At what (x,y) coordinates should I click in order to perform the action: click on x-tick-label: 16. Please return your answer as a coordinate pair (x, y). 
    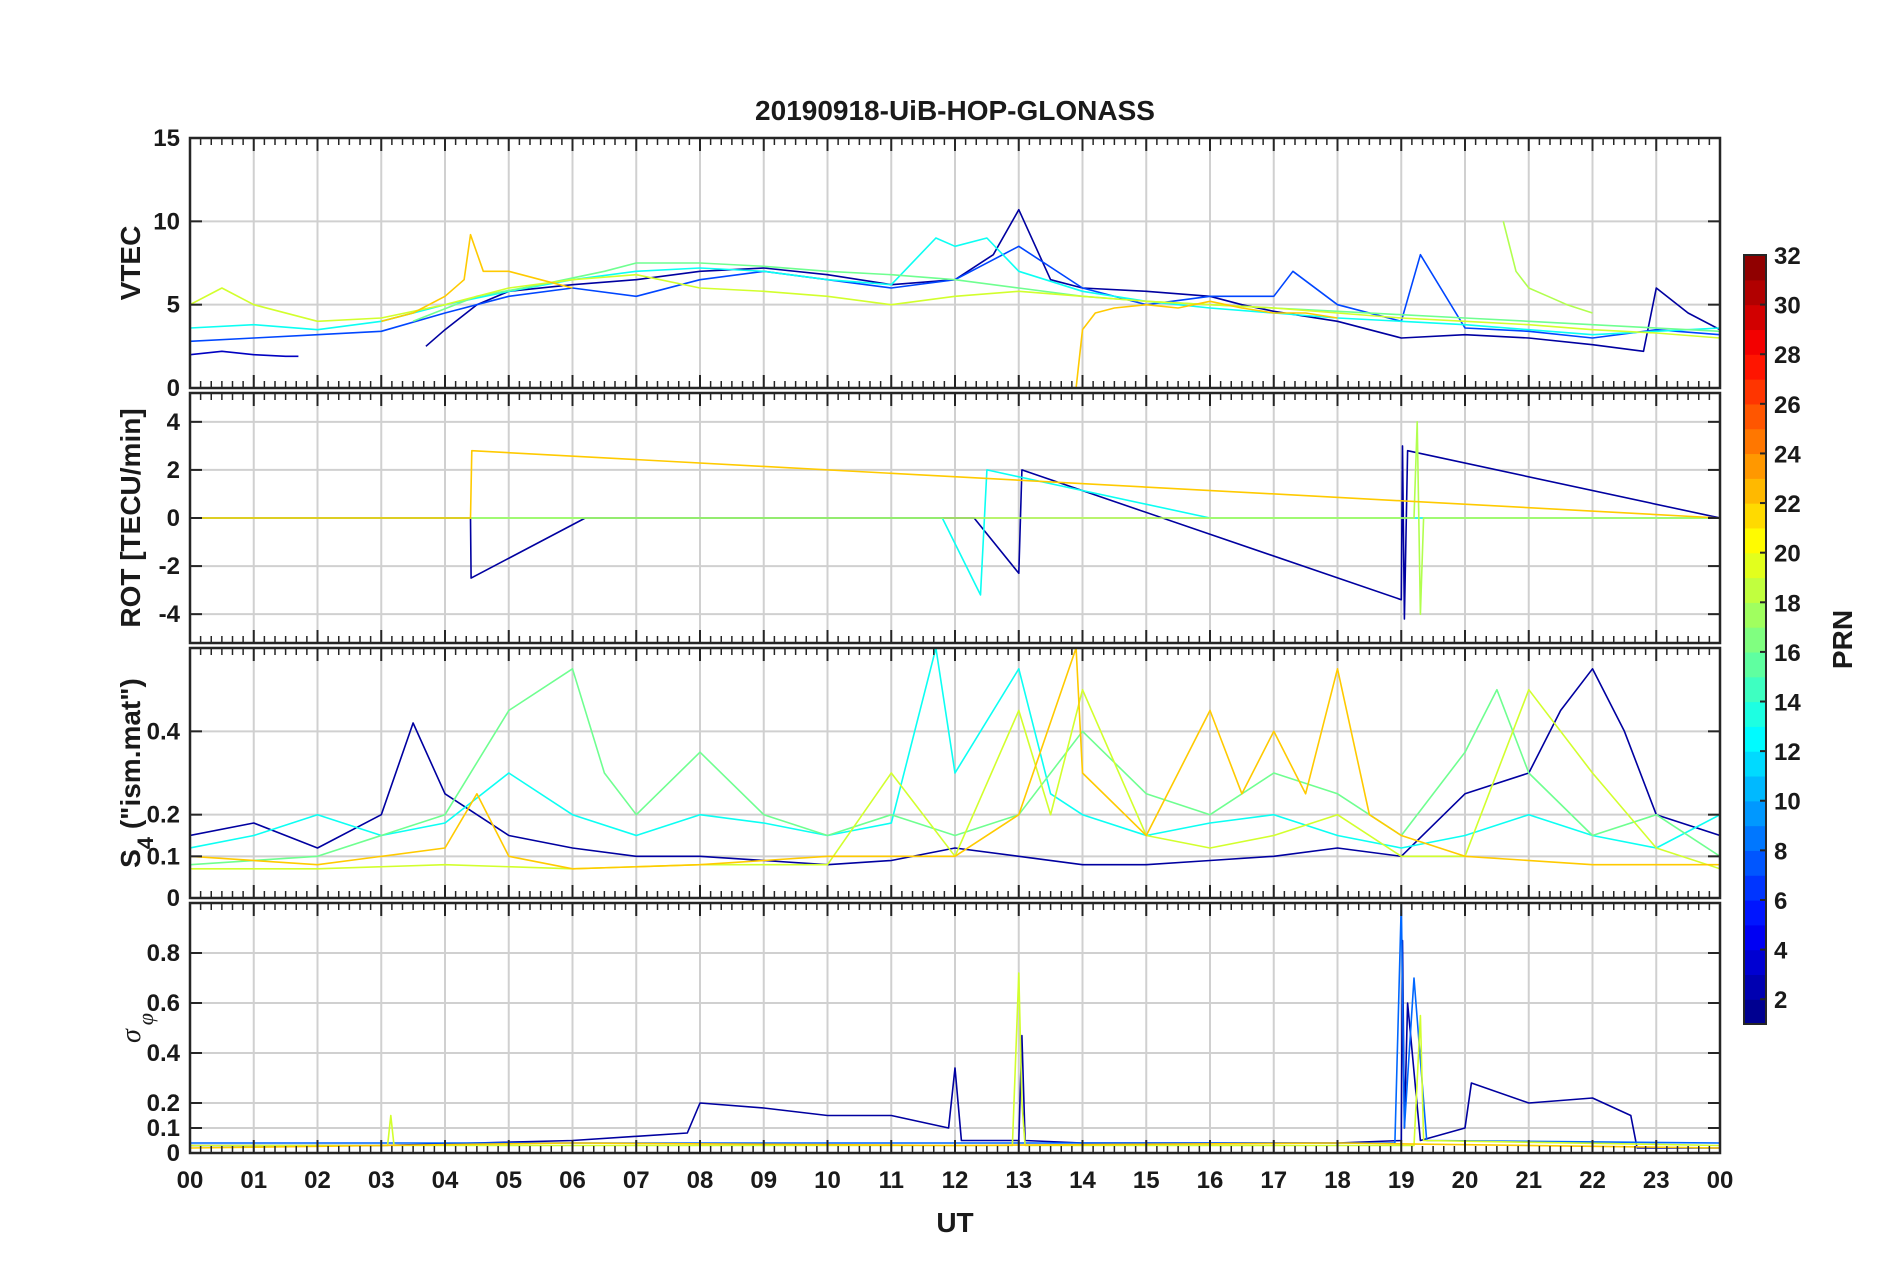
    Looking at the image, I should click on (1210, 1180).